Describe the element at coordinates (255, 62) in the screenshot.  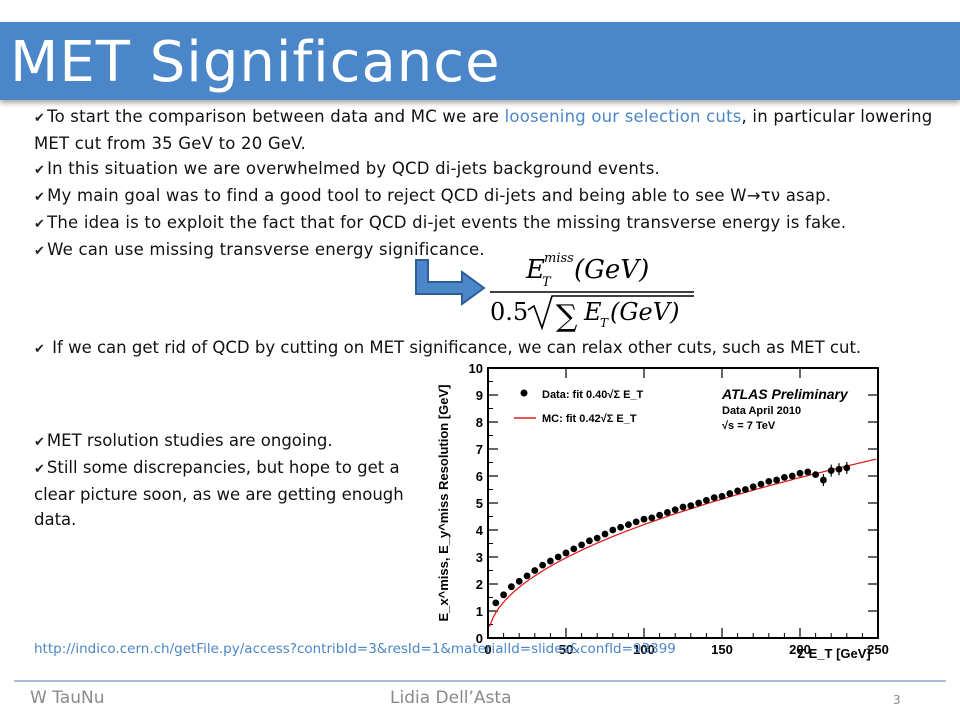
I see `slide-title: MET Significance` at that location.